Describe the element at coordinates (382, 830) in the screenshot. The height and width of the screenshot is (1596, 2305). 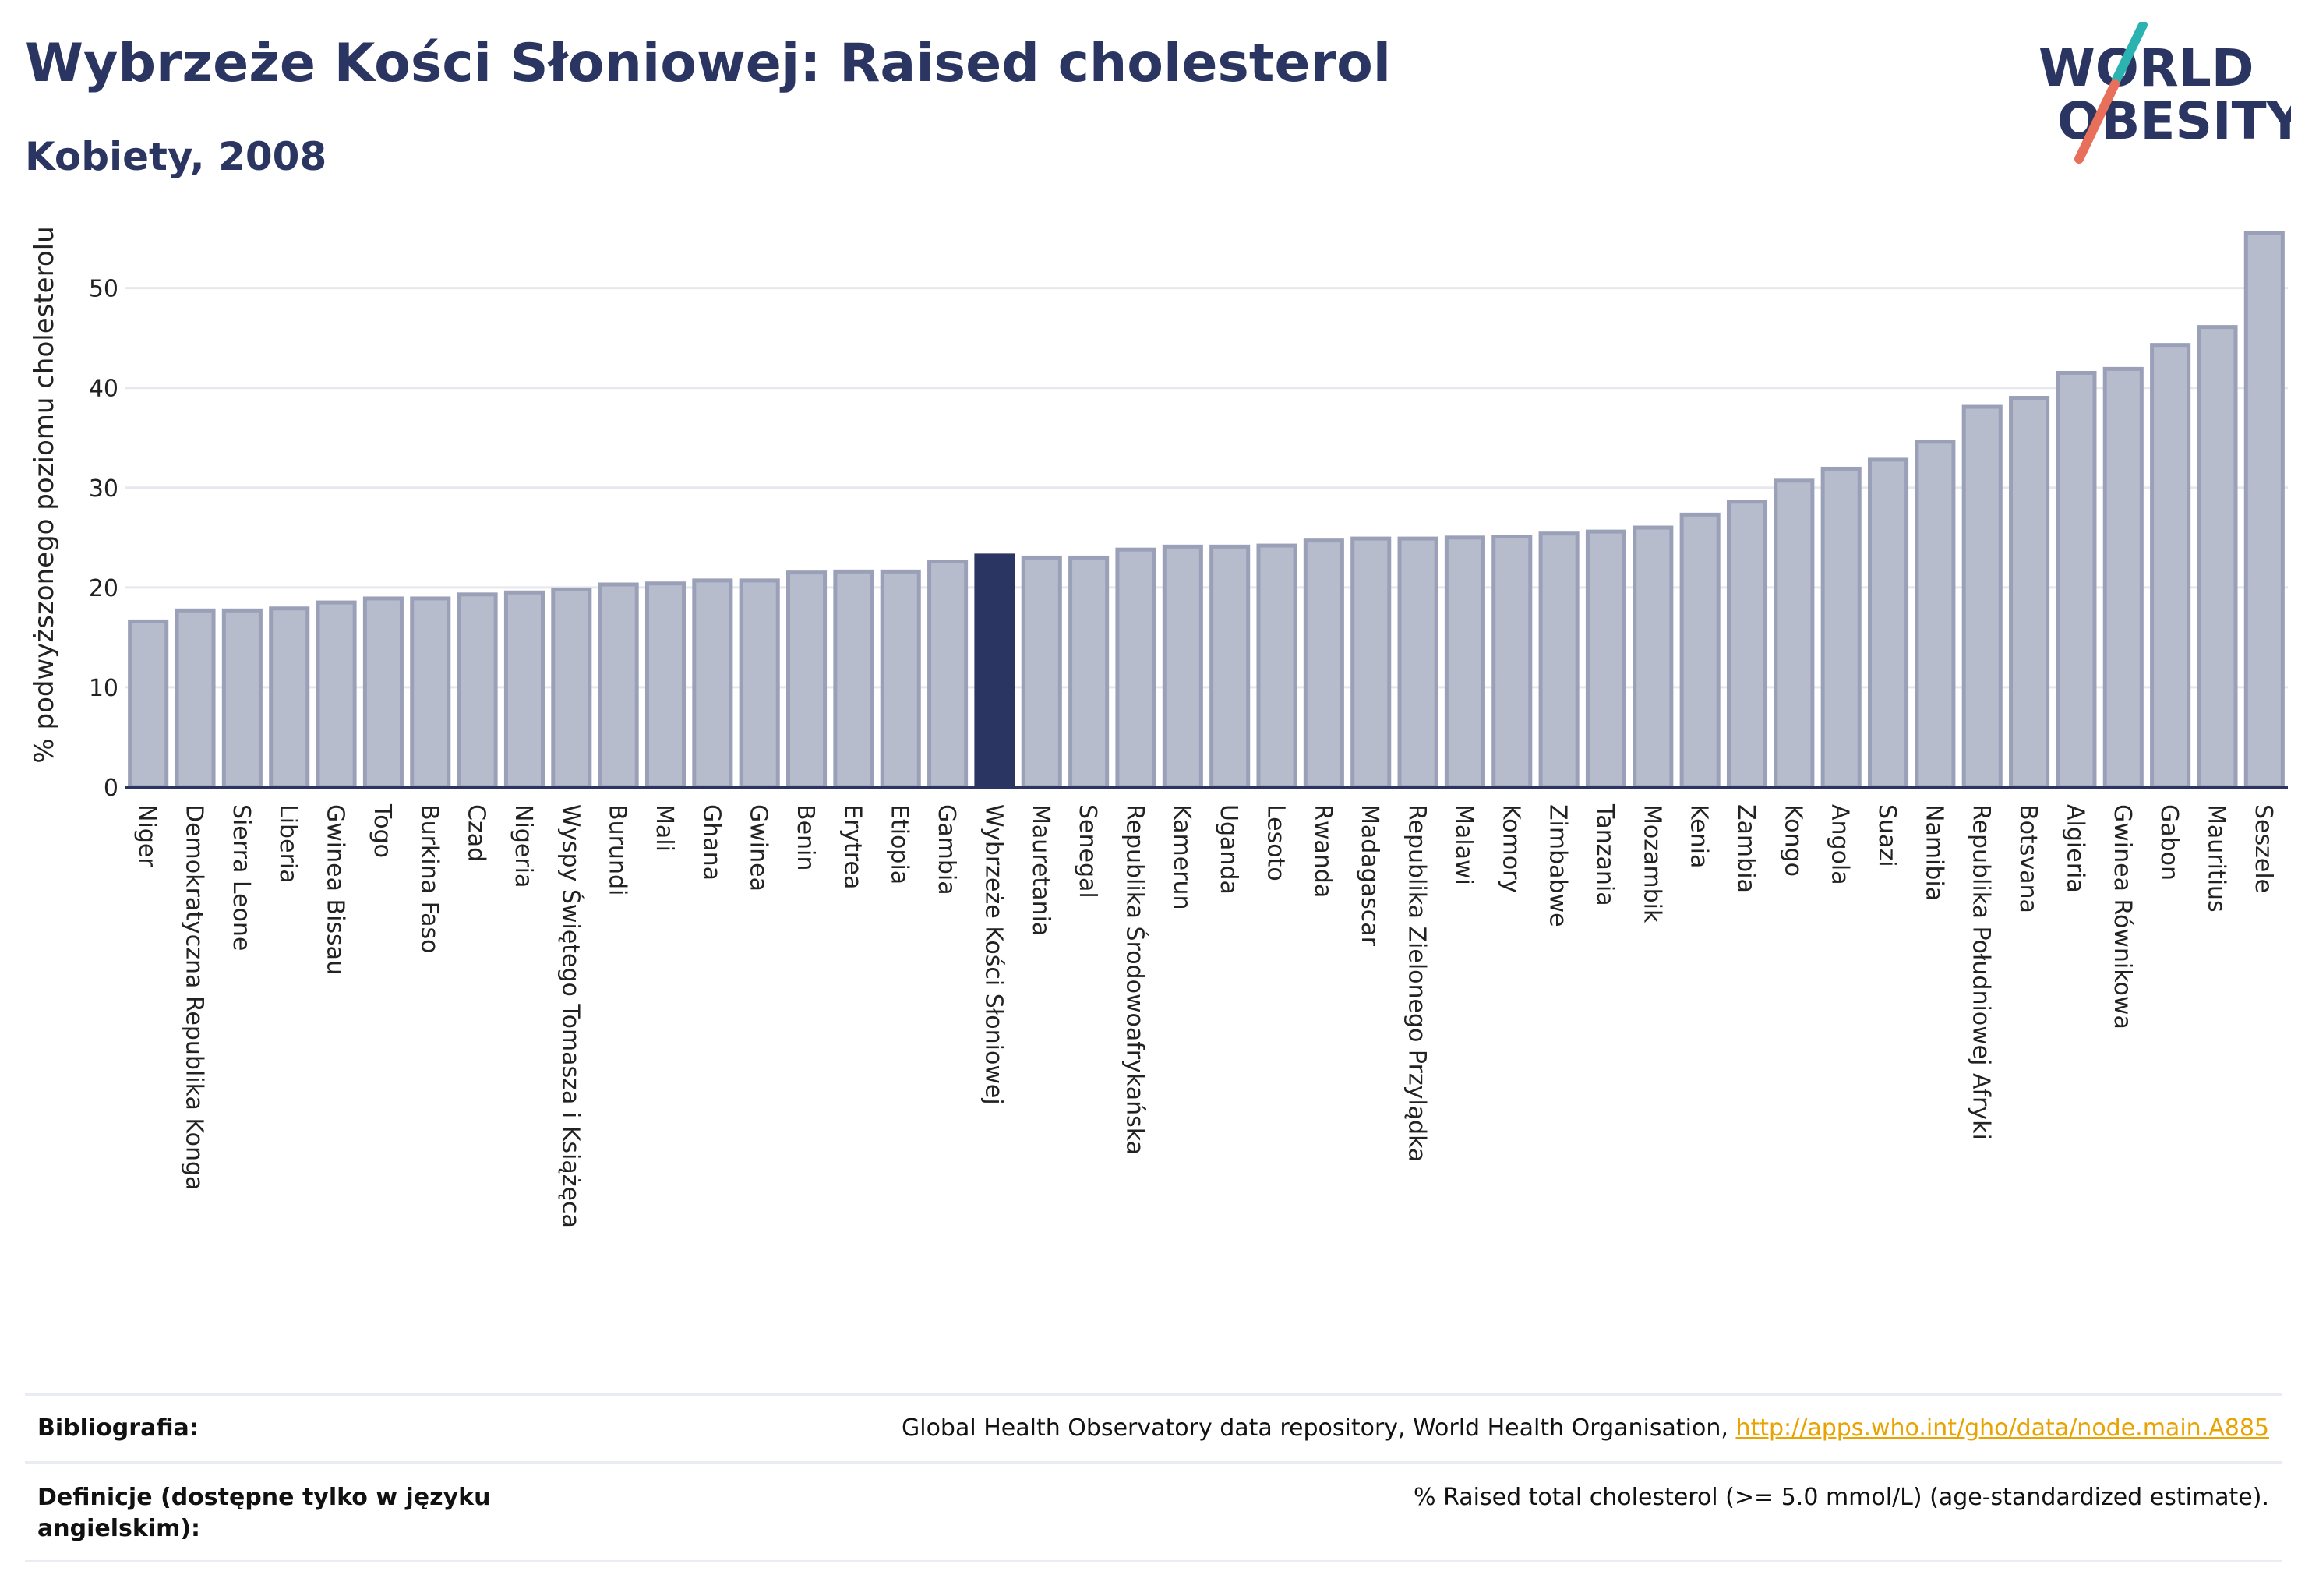
I see `x-tick-label: Togo` at that location.